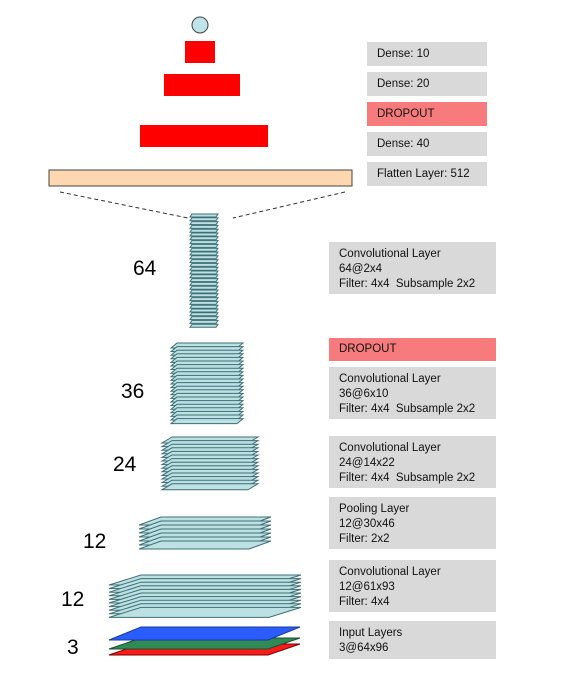  I want to click on depth-3: 3, so click(73, 647).